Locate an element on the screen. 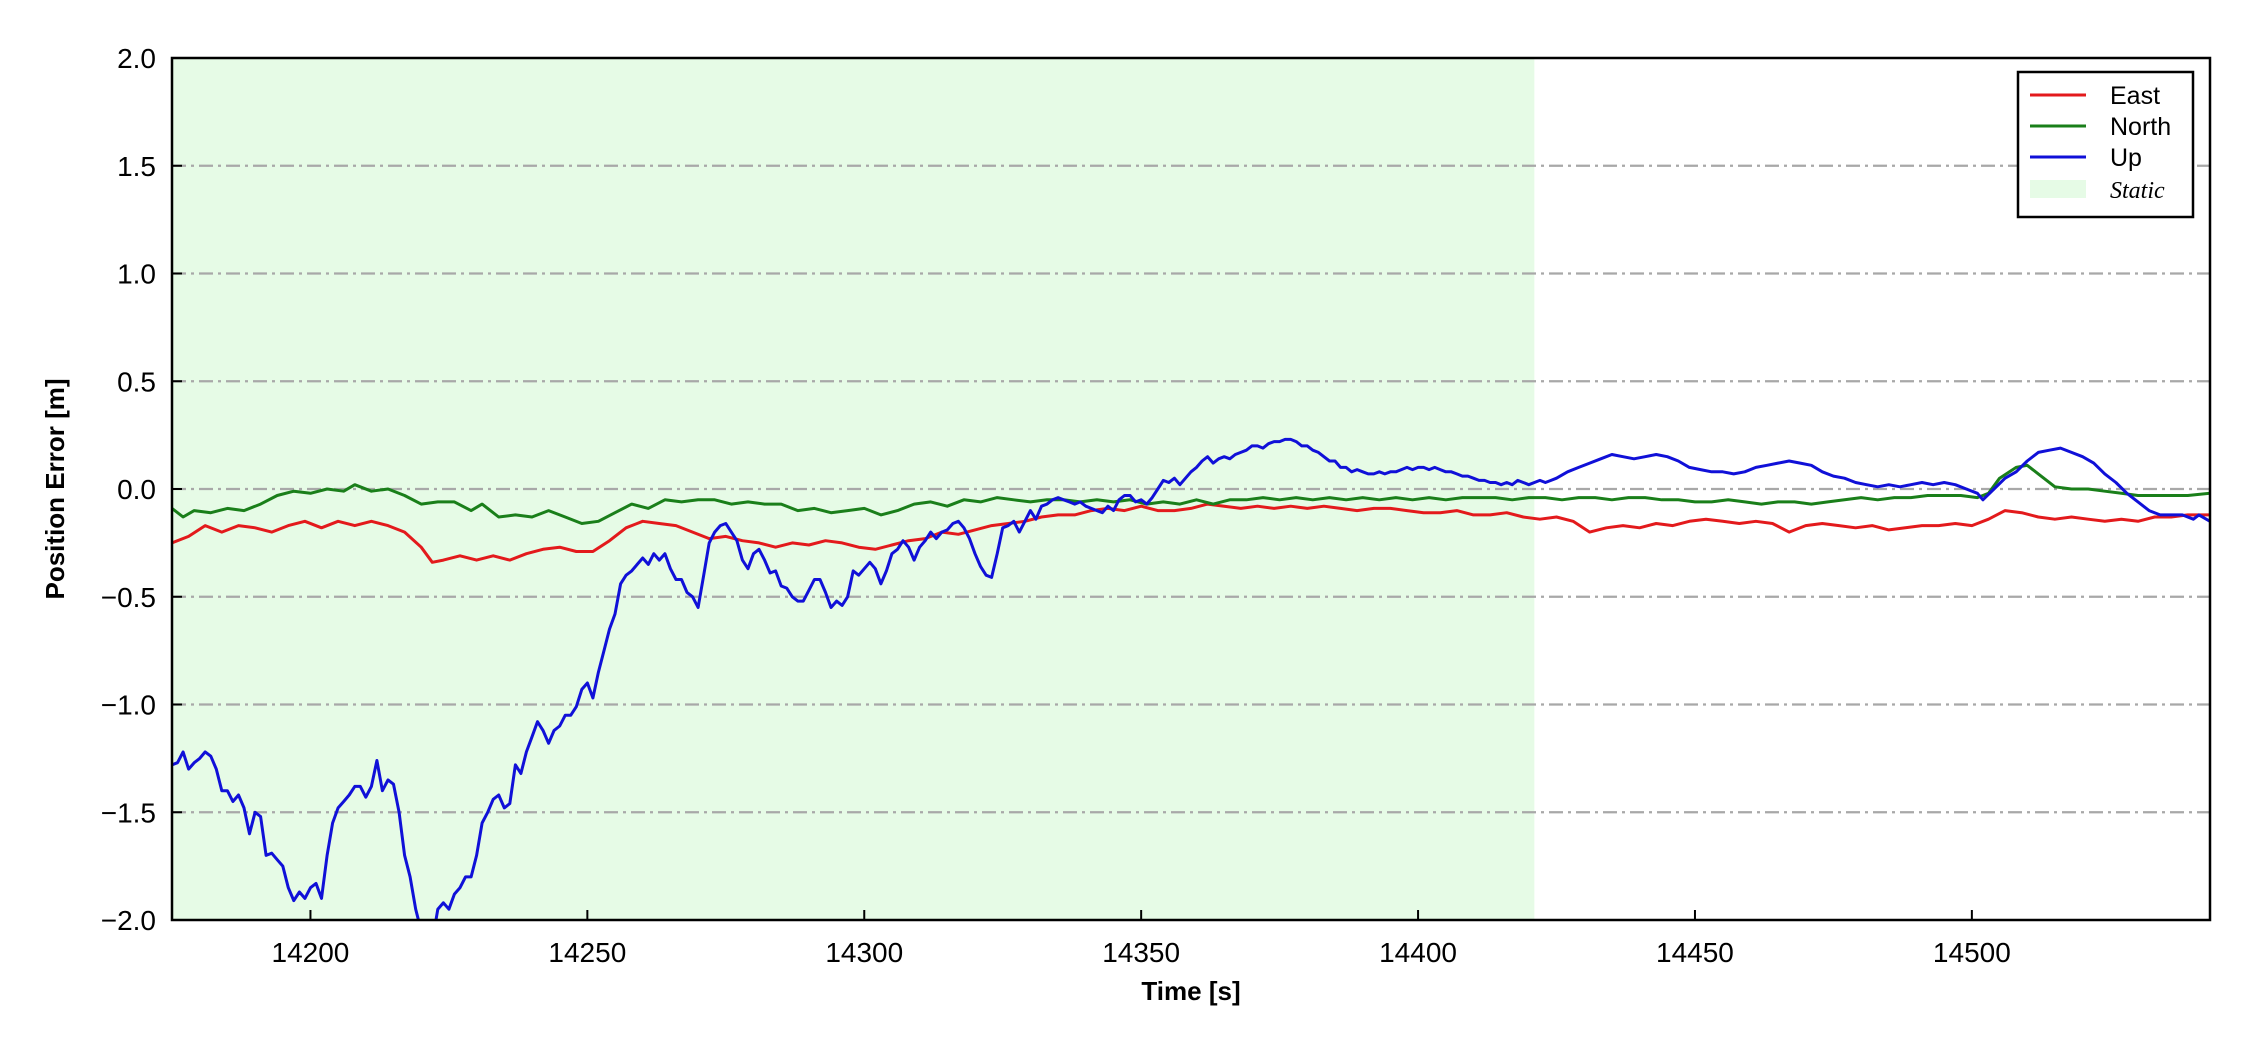 This screenshot has width=2250, height=1055. y-tick-label: 2.0 is located at coordinates (136, 58).